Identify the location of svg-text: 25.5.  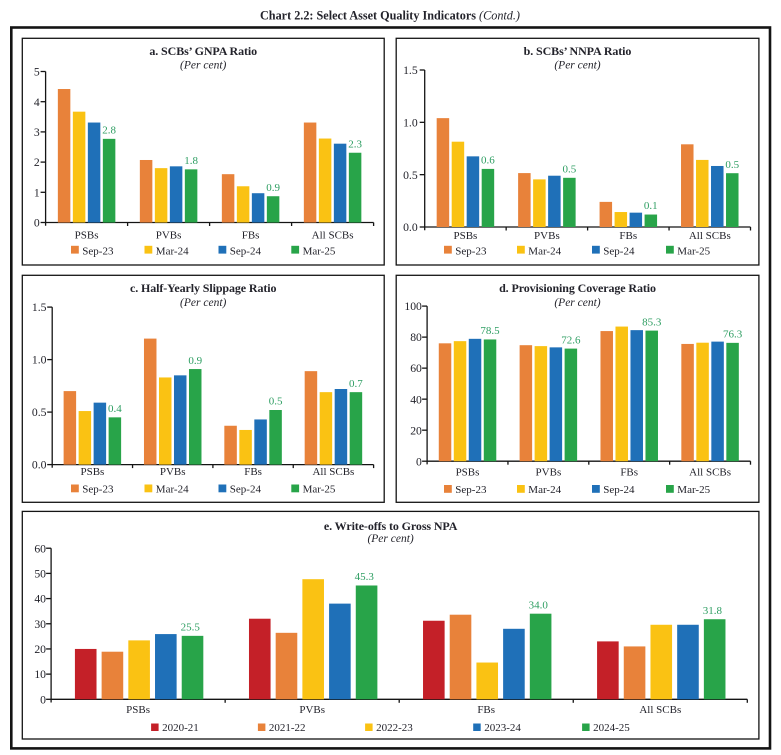
(191, 628).